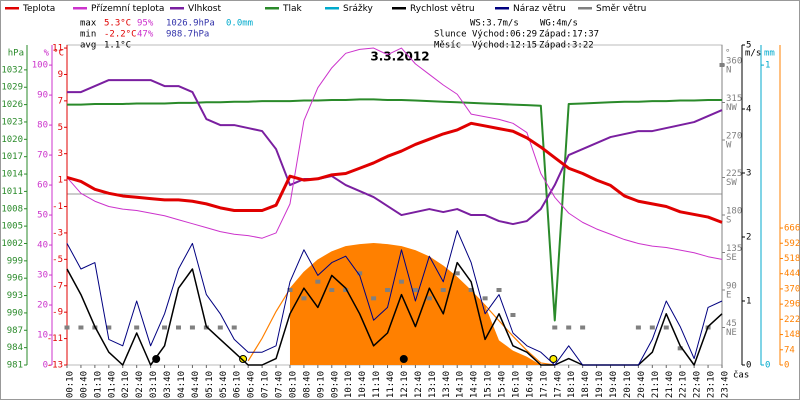  What do you see at coordinates (243, 359) in the screenshot?
I see `sunrise-marker` at bounding box center [243, 359].